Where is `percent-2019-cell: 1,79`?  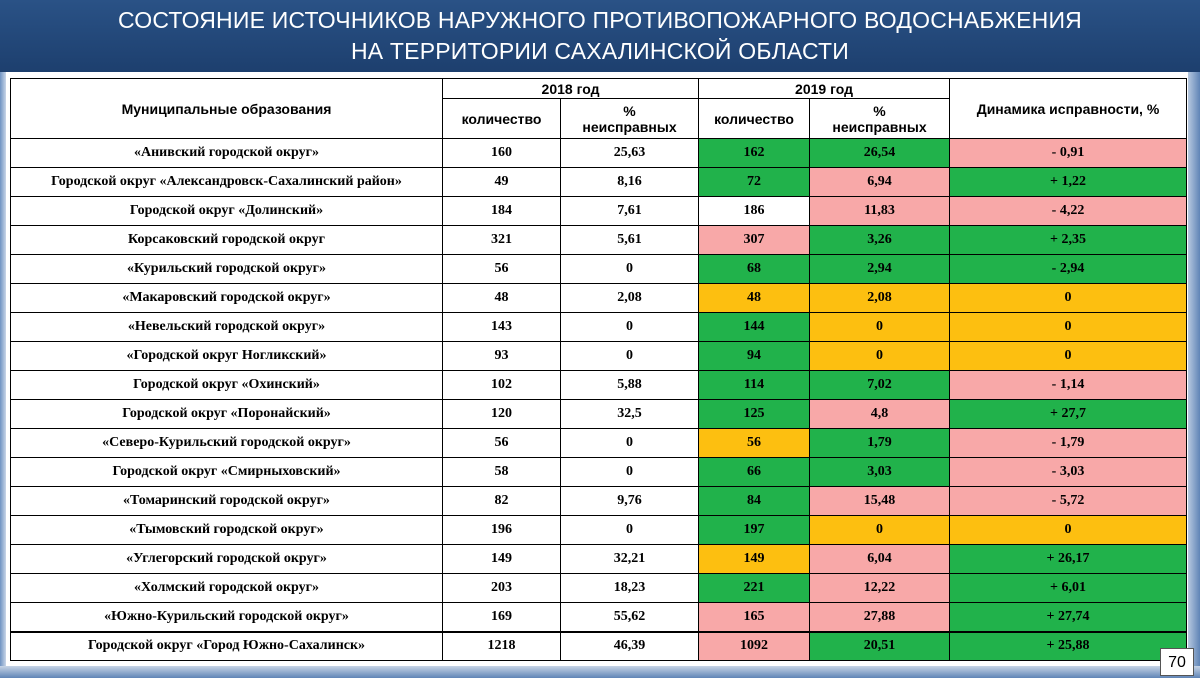 percent-2019-cell: 1,79 is located at coordinates (879, 443).